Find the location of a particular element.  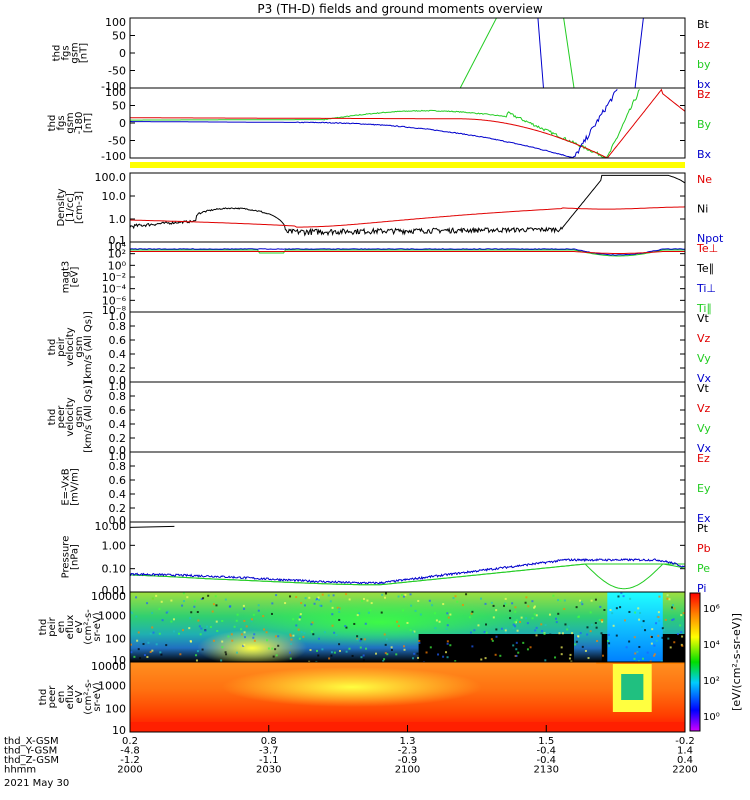

x-tick-label: 2100 is located at coordinates (407, 770).